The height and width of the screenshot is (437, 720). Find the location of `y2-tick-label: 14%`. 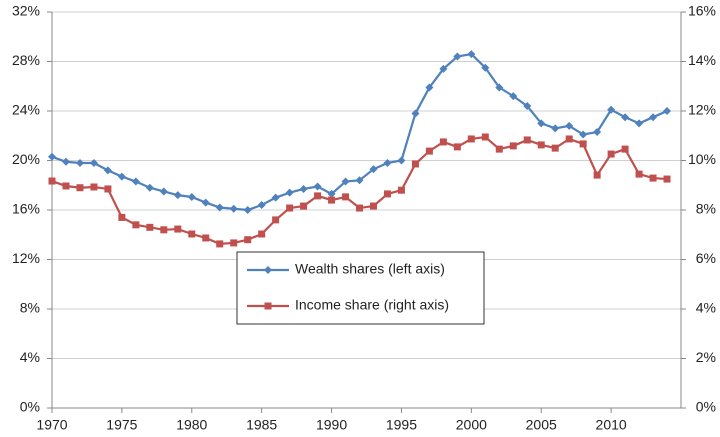

y2-tick-label: 14% is located at coordinates (702, 60).